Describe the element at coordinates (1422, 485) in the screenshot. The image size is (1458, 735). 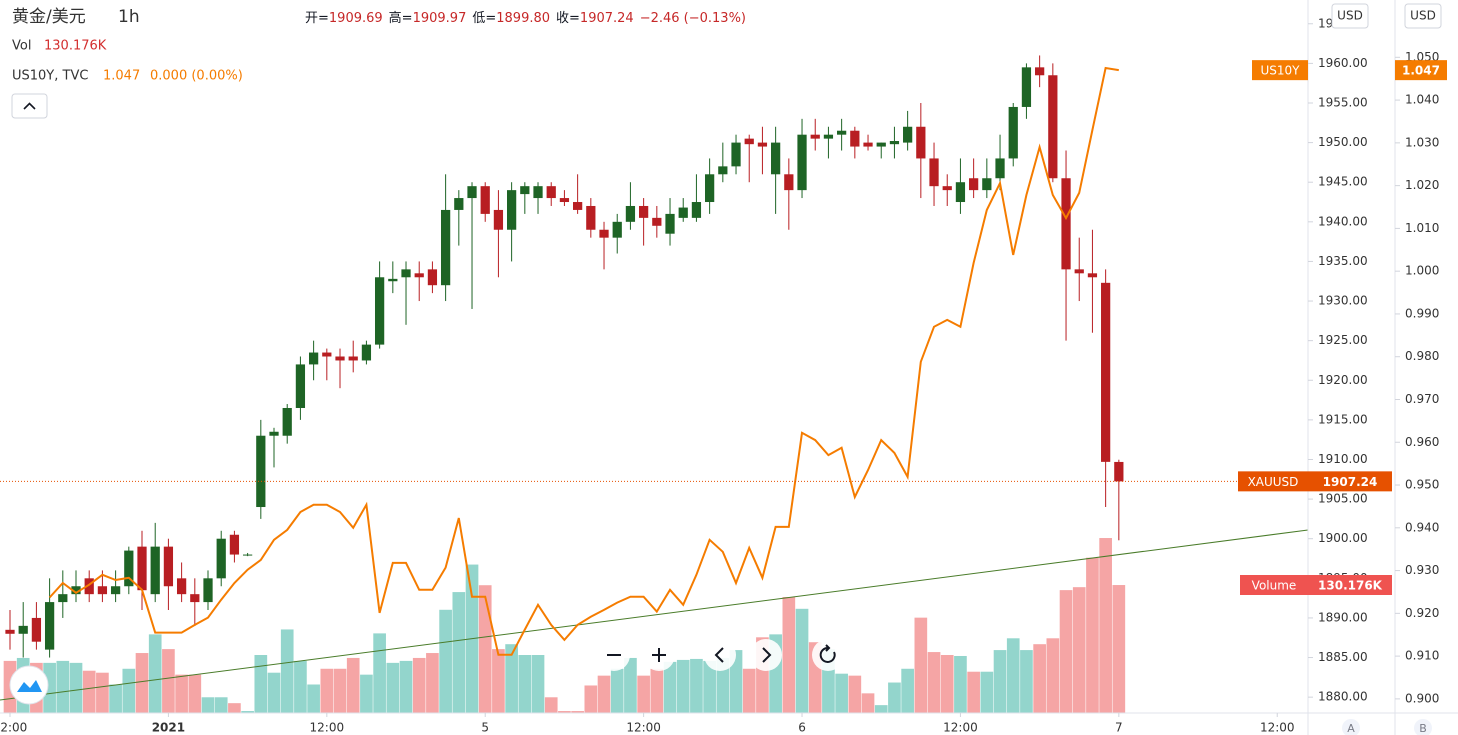
I see `y2-tick-label: 0.950` at that location.